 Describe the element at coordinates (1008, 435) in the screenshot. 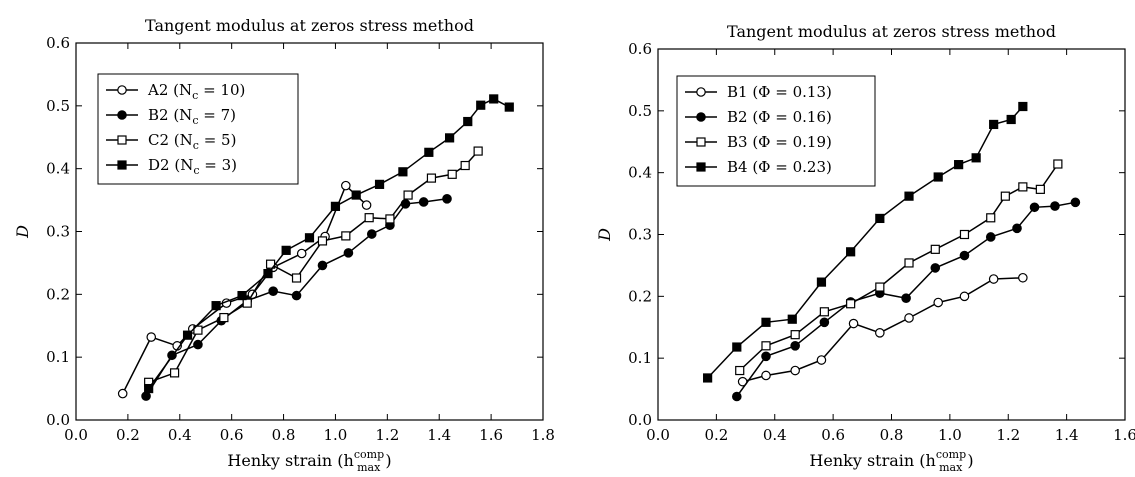

I see `x-tick-label: 1.2` at that location.